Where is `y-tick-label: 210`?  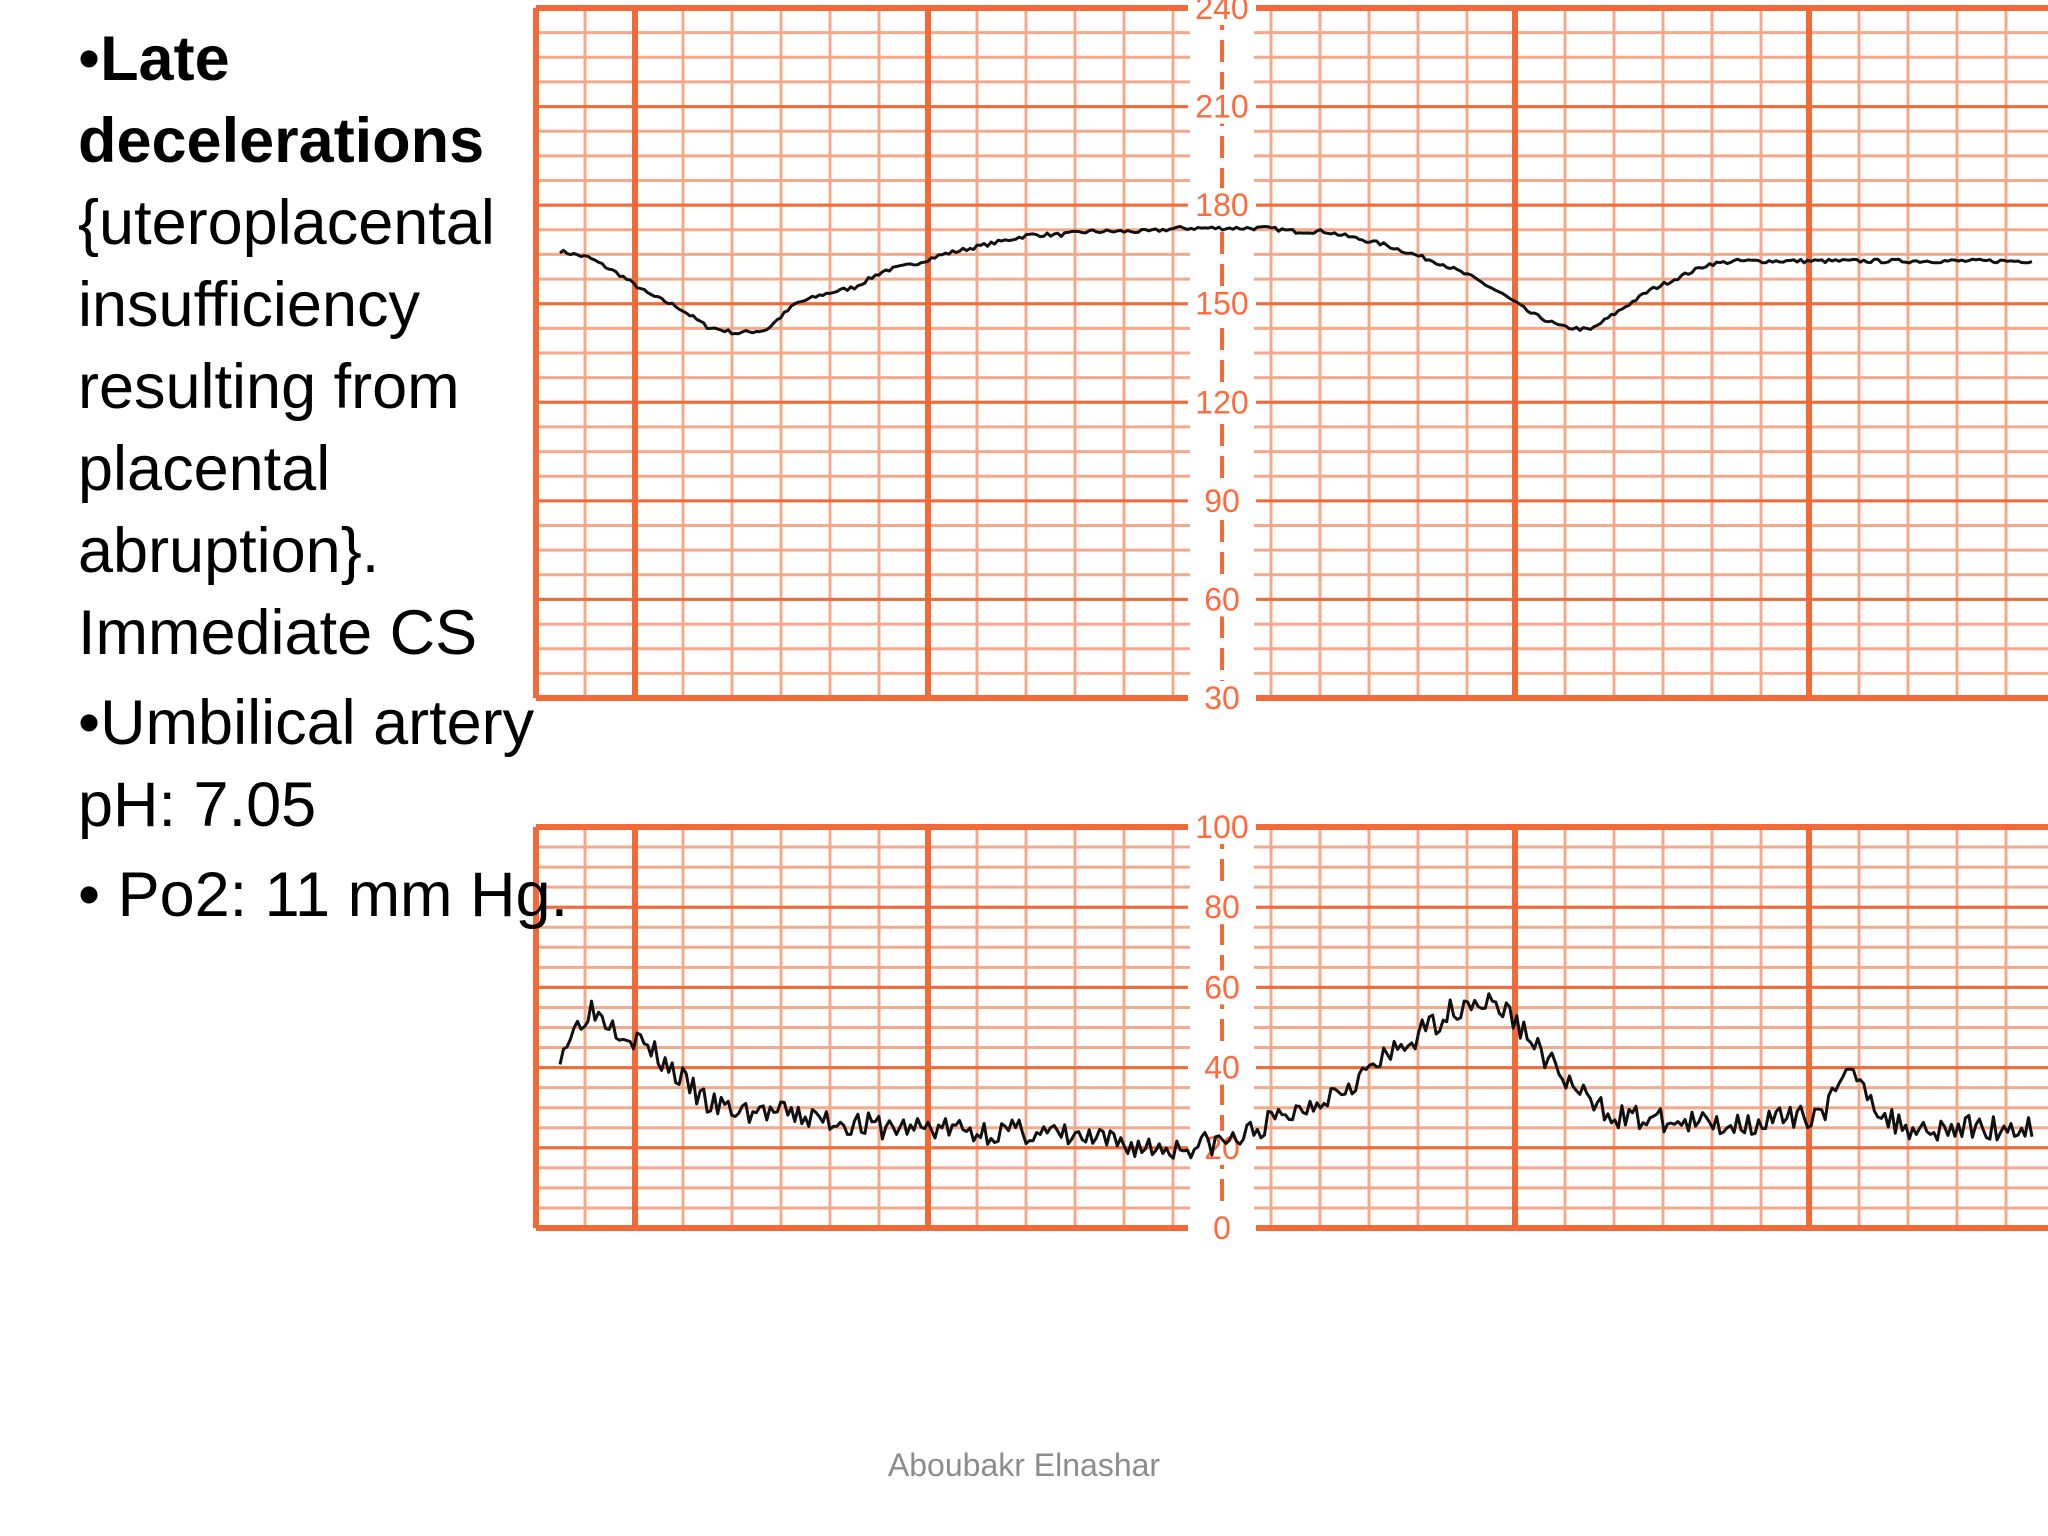 y-tick-label: 210 is located at coordinates (1221, 107).